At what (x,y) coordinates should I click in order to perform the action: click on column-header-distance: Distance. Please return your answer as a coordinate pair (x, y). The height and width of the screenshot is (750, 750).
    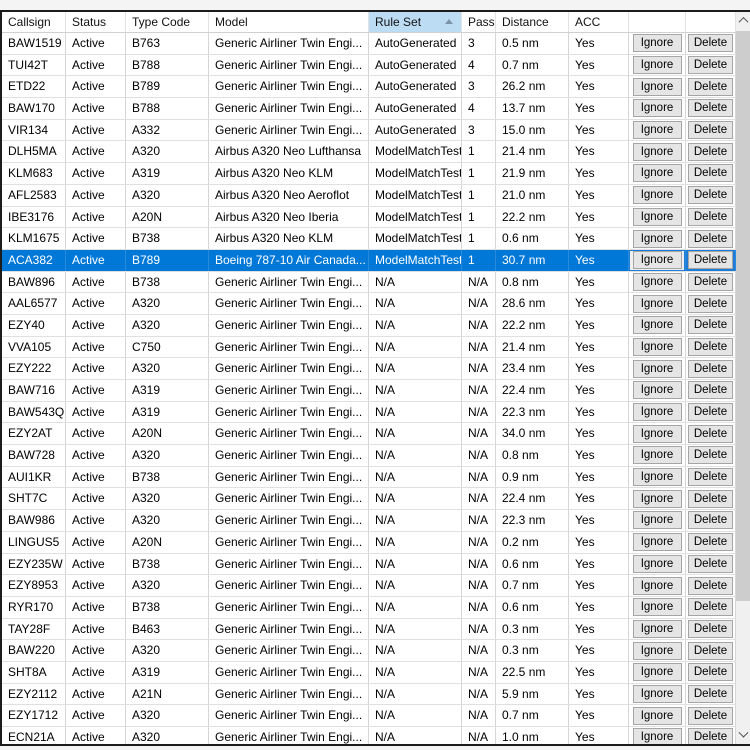
    Looking at the image, I should click on (532, 22).